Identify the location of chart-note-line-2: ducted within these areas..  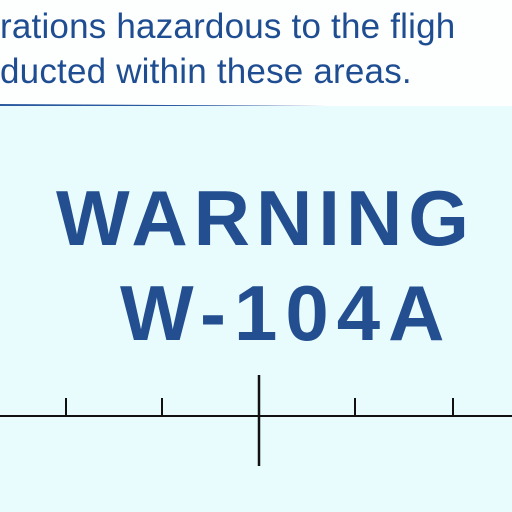
(206, 71).